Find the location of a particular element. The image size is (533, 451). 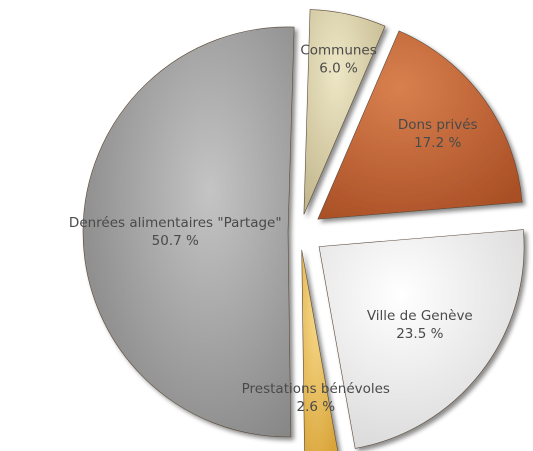

slice-name-communes: Communes is located at coordinates (338, 50).